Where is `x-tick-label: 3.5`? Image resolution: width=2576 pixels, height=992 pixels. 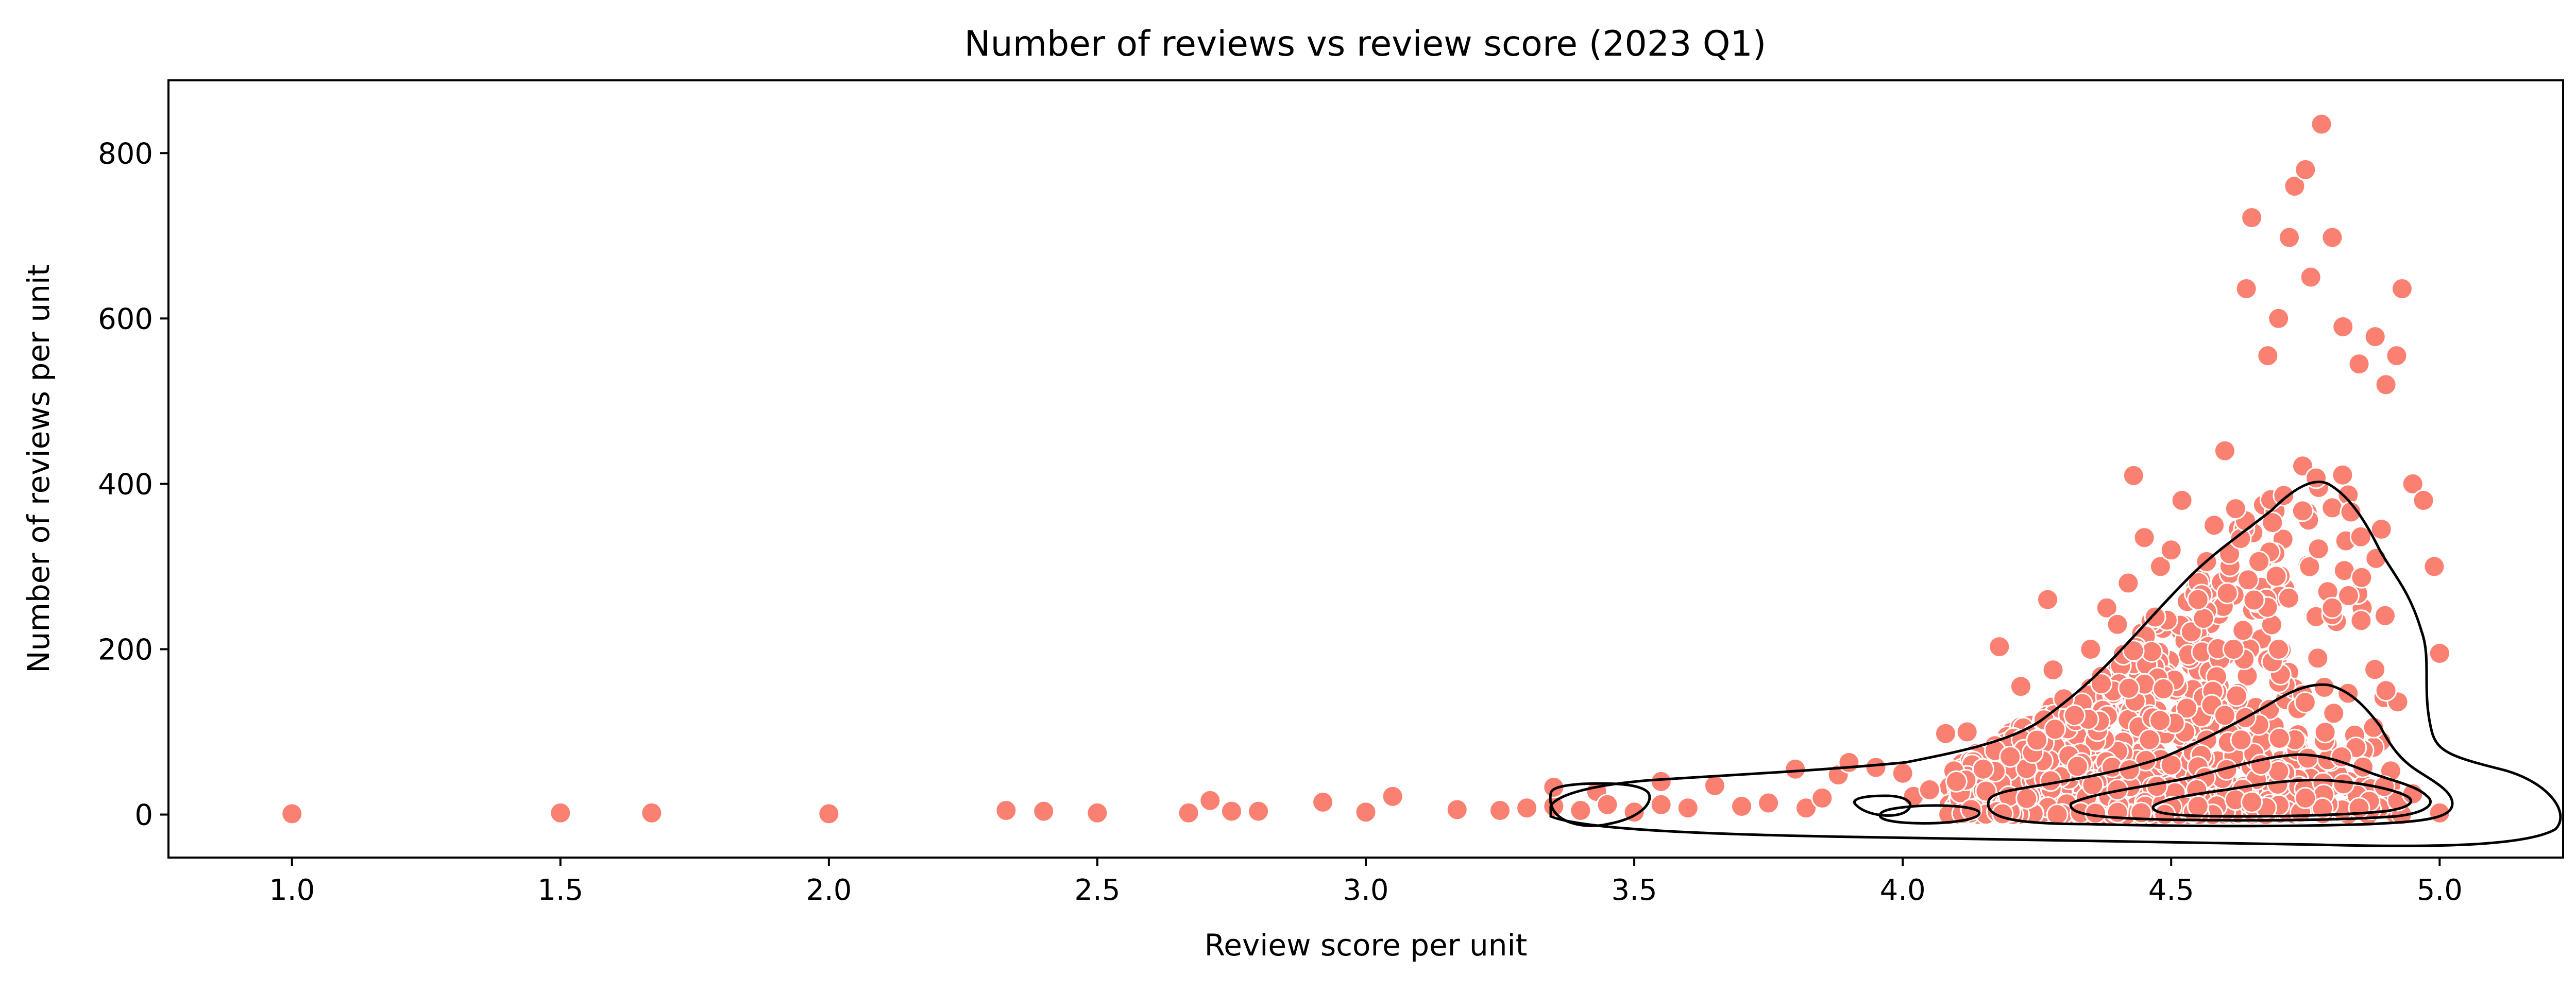 x-tick-label: 3.5 is located at coordinates (1634, 891).